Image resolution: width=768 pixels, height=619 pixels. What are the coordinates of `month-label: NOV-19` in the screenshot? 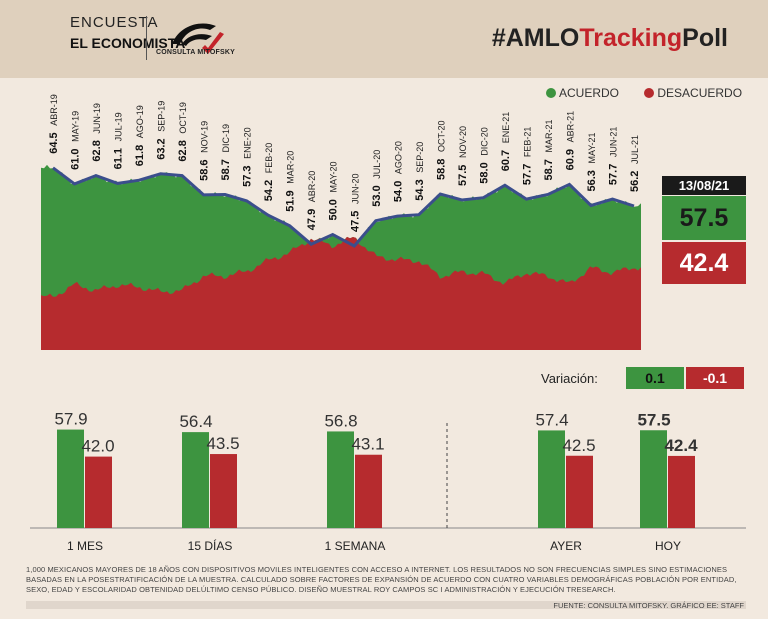 It's located at (205, 137).